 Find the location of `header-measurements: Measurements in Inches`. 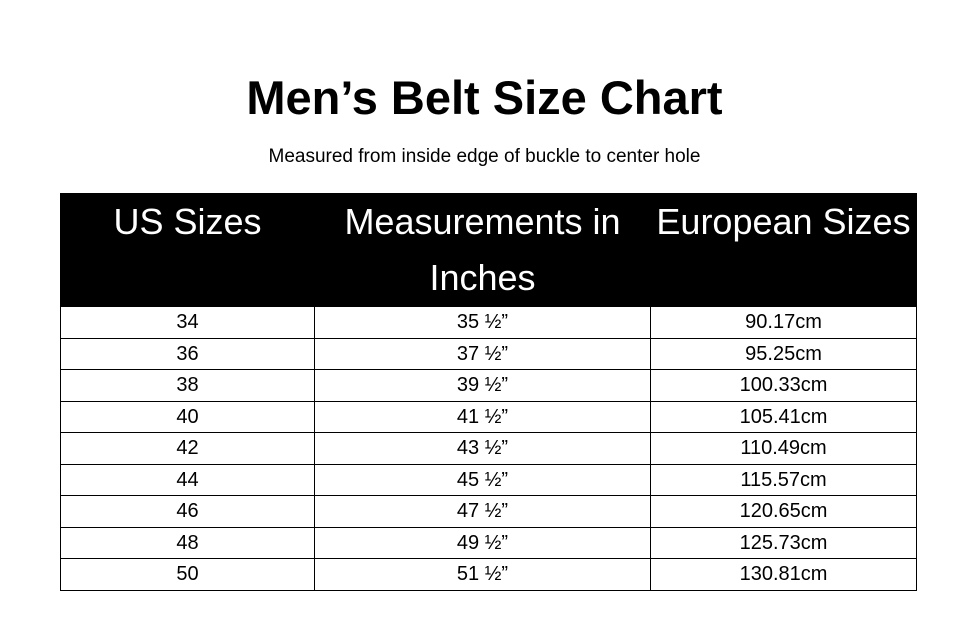

header-measurements: Measurements in Inches is located at coordinates (482, 250).